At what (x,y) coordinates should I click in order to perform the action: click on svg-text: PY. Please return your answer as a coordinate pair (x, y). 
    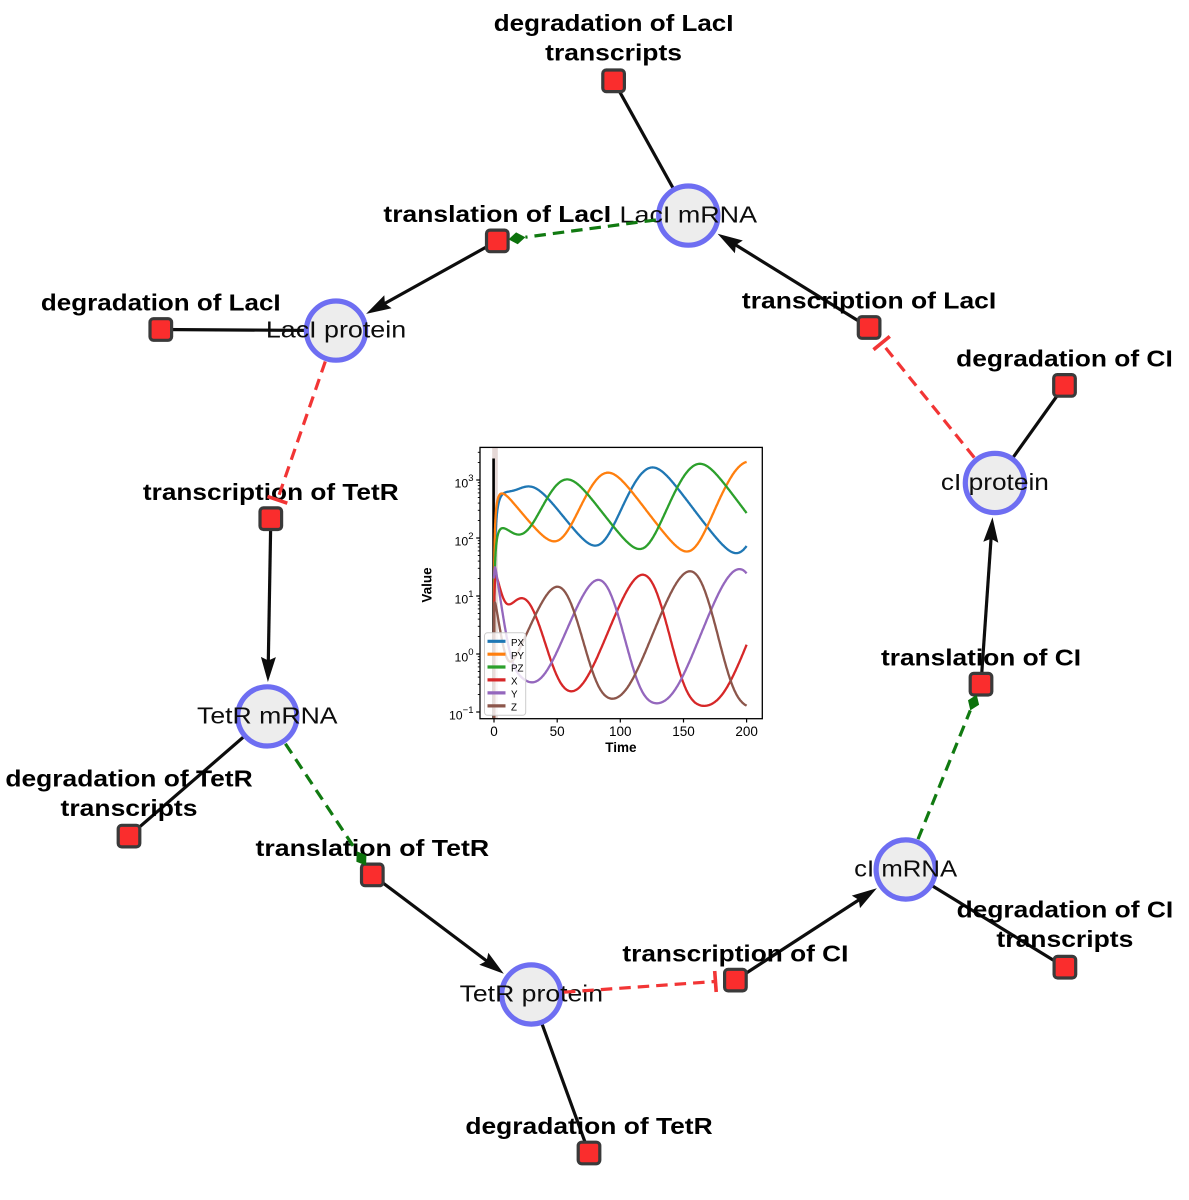
    Looking at the image, I should click on (518, 656).